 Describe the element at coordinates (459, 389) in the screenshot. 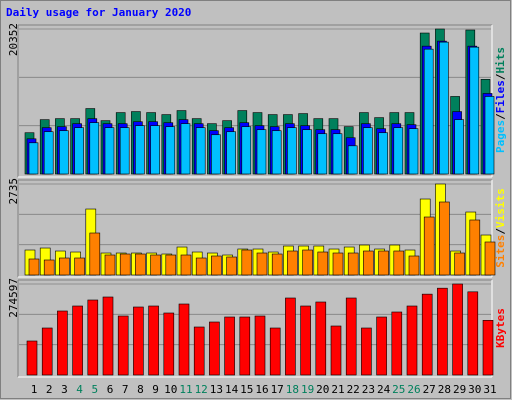

I see `x-tick-label: 29` at that location.